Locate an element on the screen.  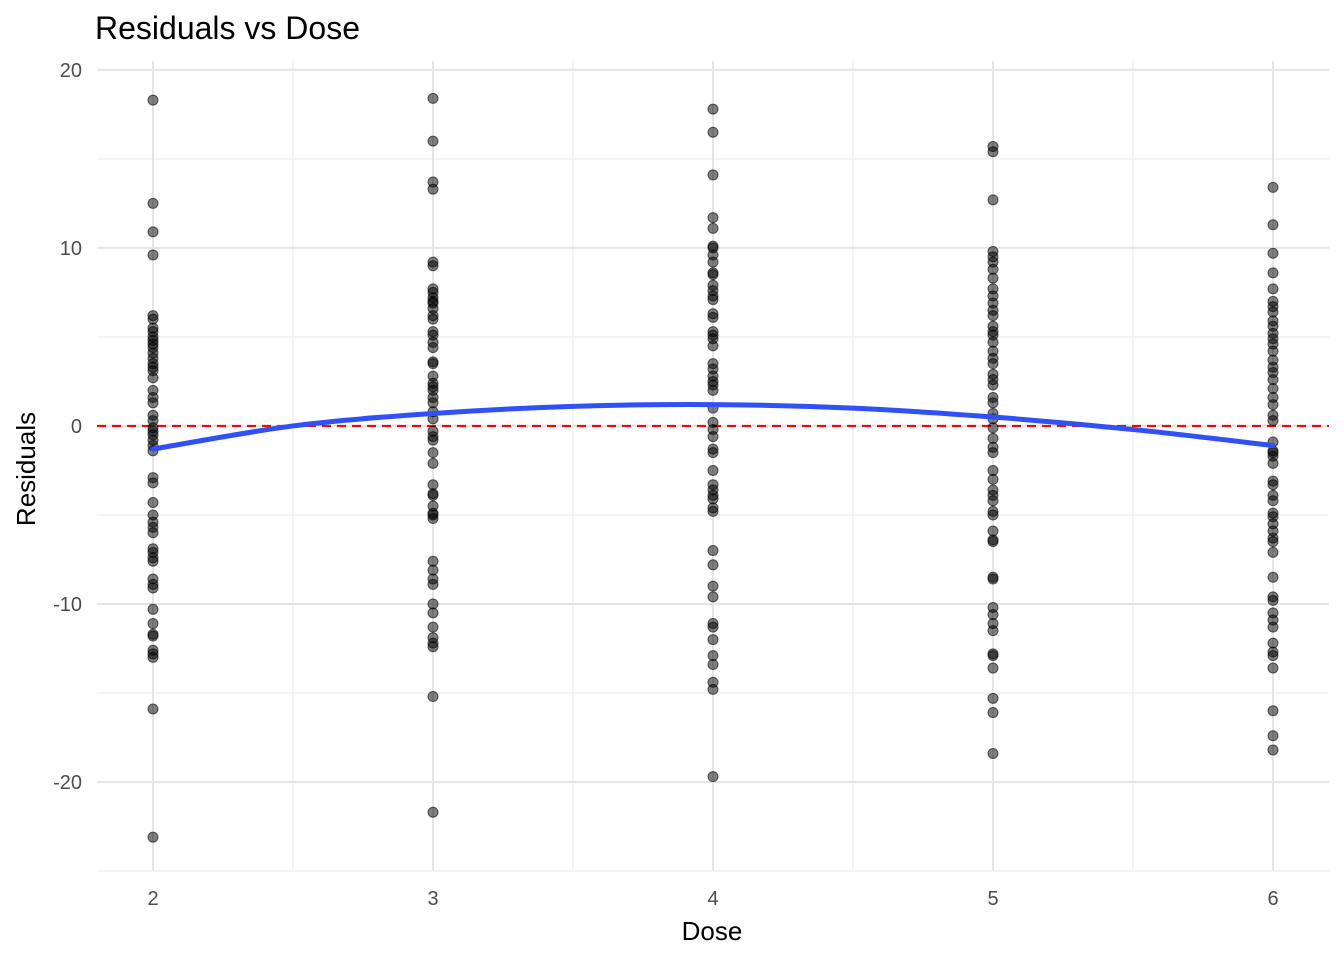
x-tick-label: 6 is located at coordinates (1272, 899).